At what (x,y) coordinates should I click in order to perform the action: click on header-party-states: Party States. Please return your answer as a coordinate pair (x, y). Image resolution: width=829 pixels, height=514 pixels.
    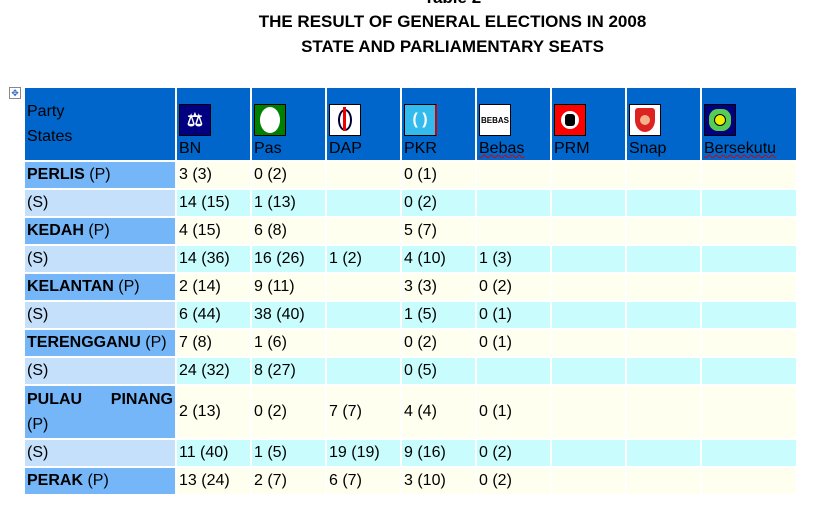
    Looking at the image, I should click on (100, 124).